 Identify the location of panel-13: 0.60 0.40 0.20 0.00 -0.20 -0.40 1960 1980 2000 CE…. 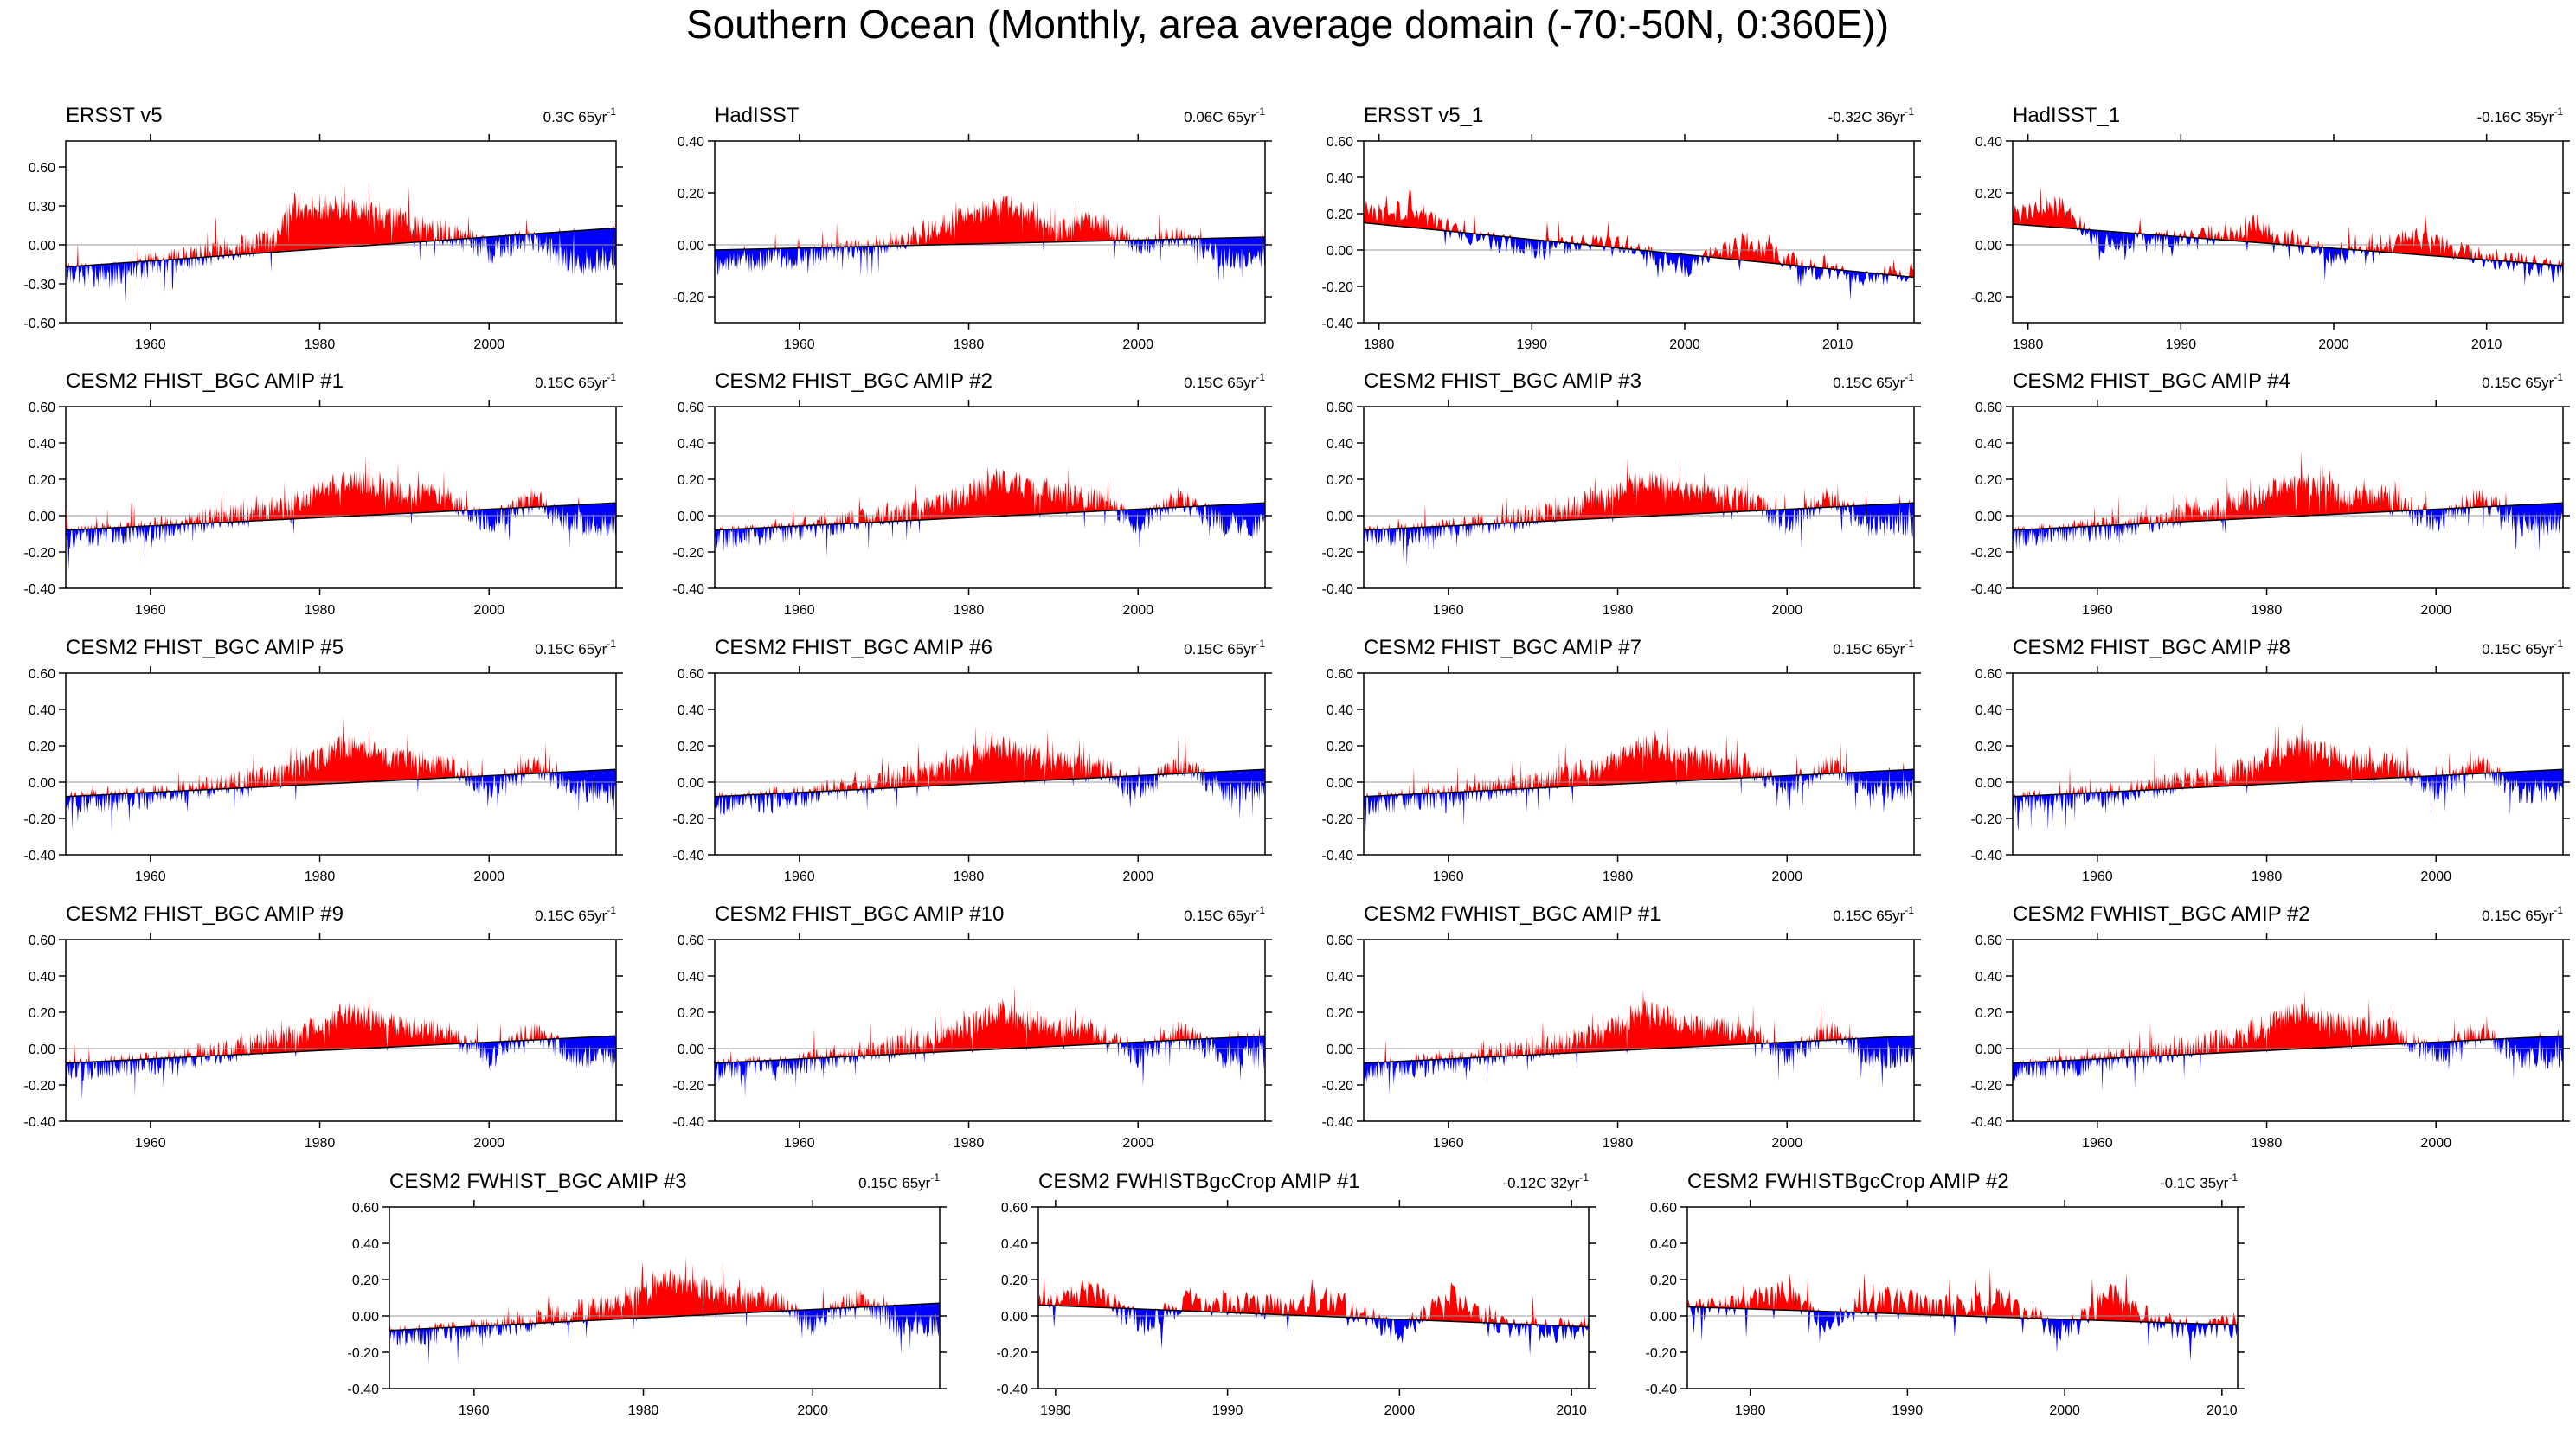
(324, 1026).